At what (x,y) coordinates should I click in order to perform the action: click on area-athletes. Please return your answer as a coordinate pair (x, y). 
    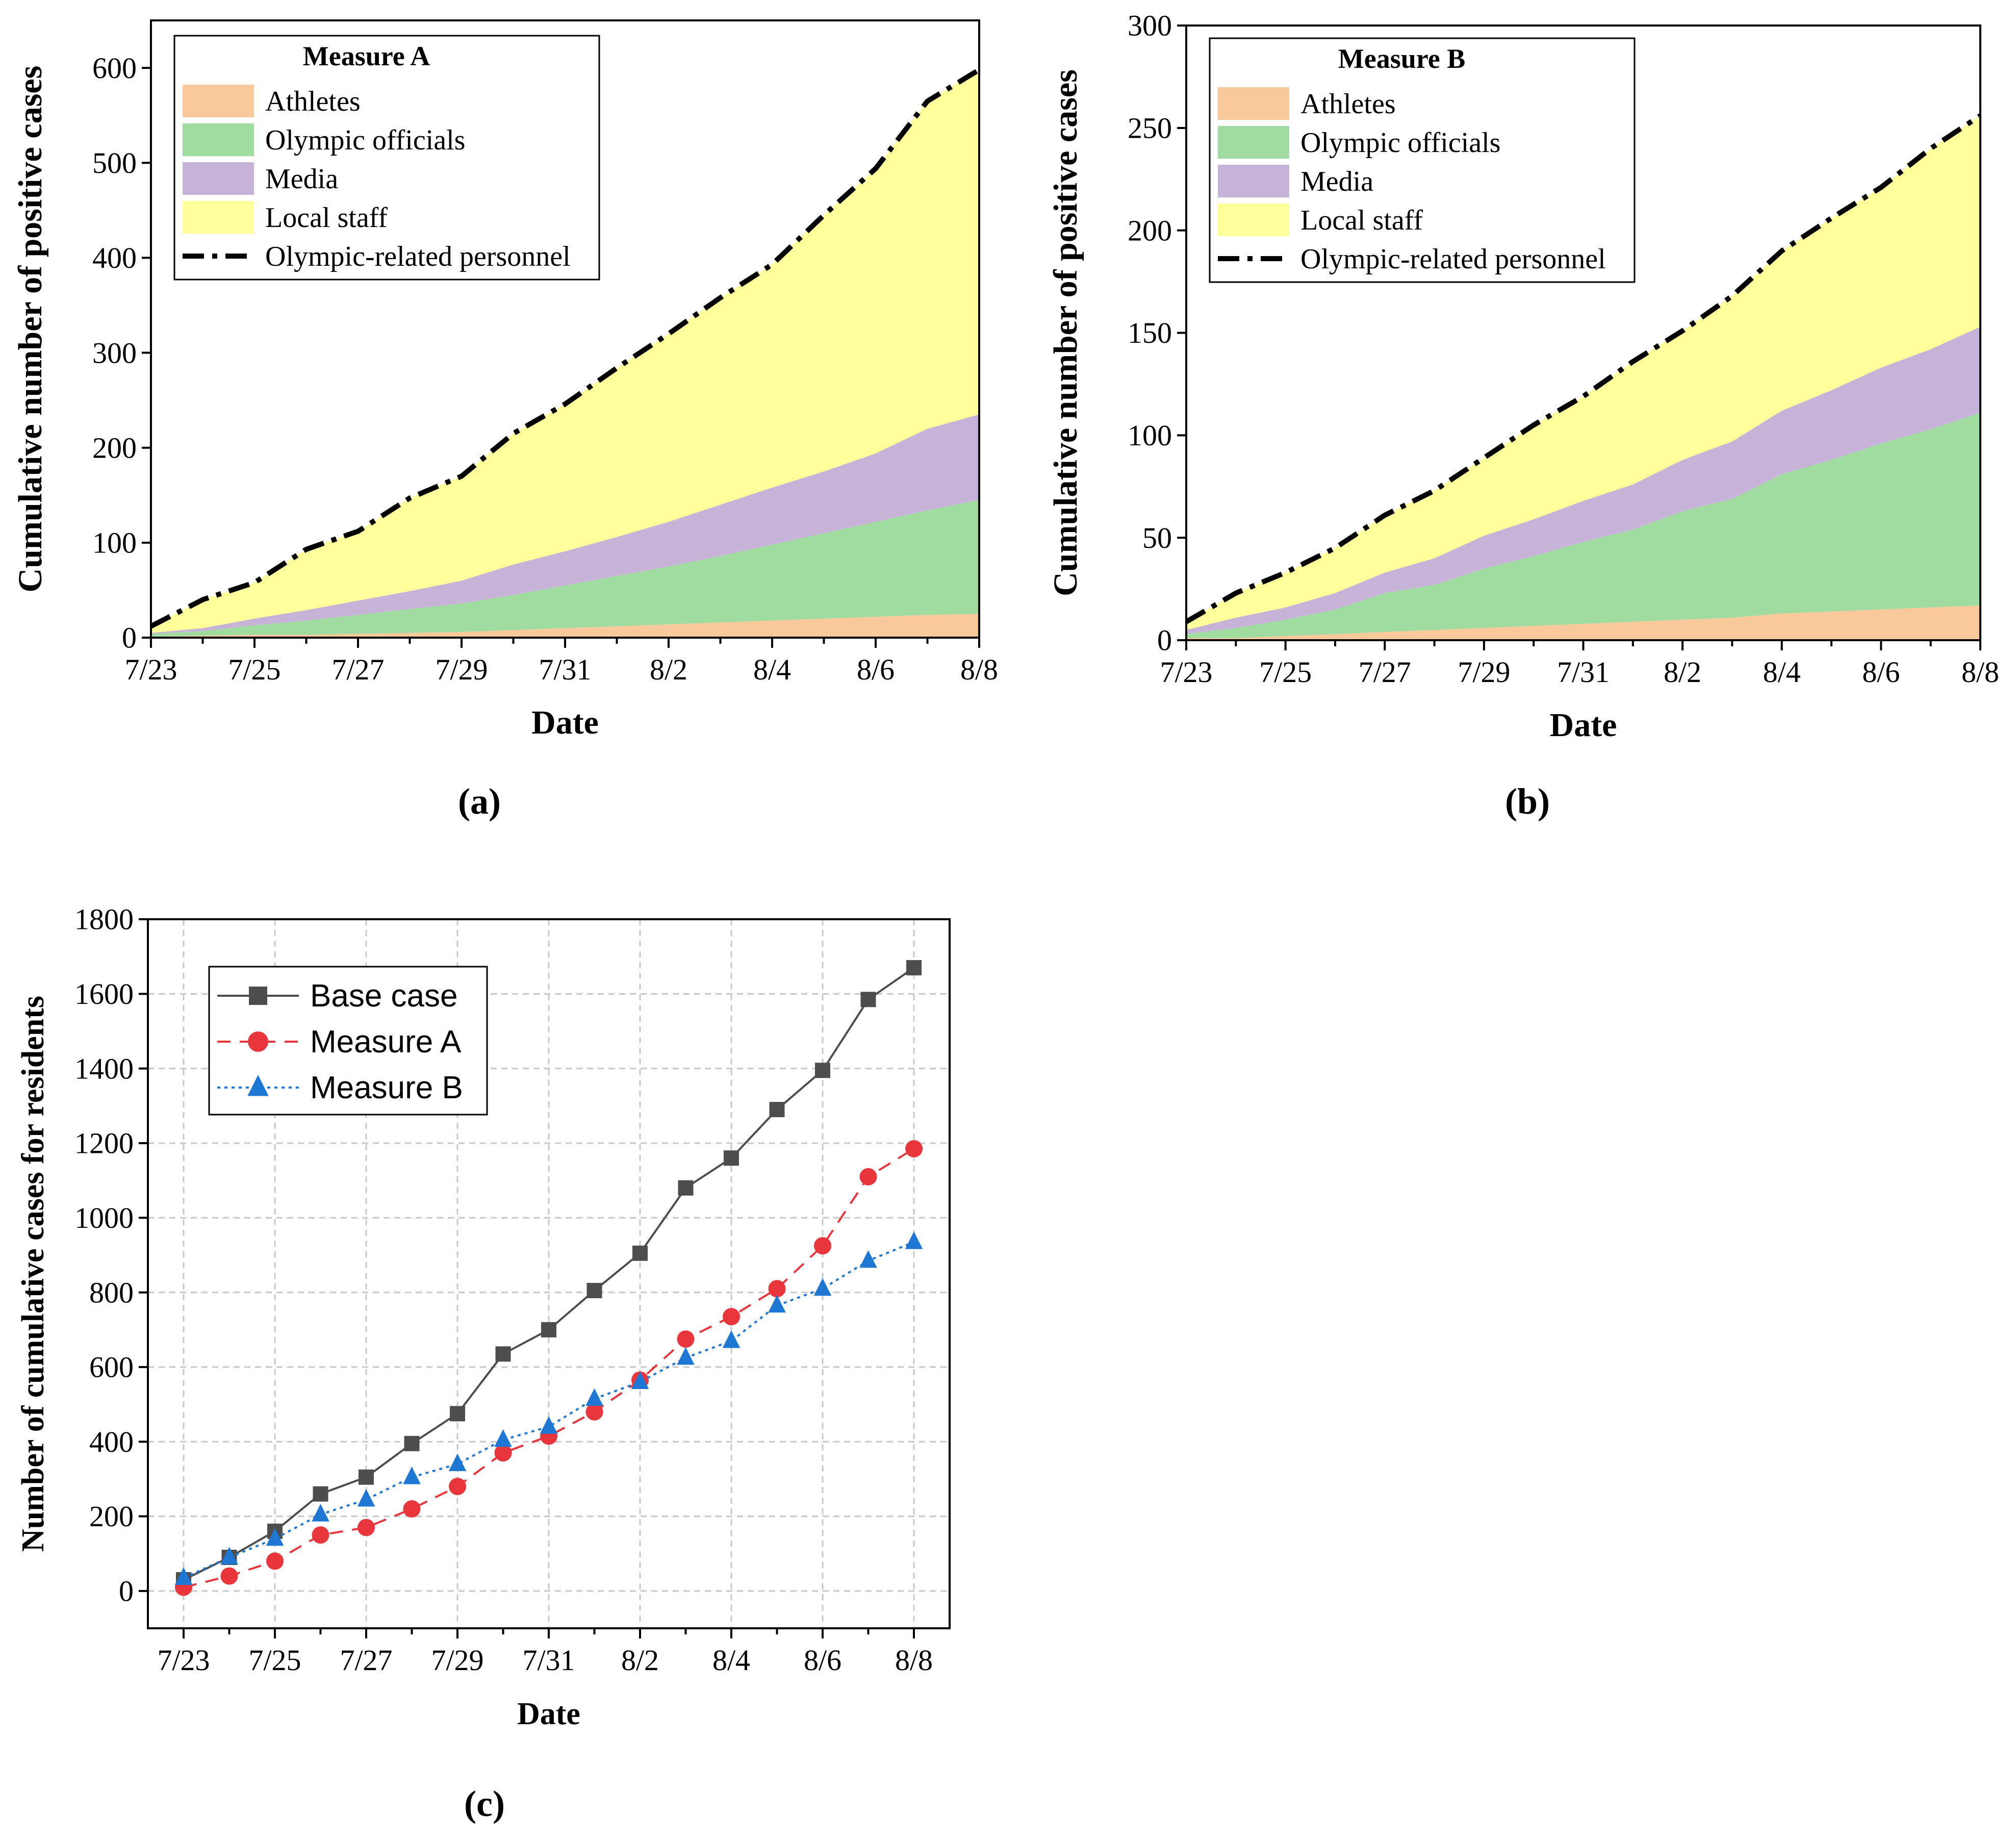
    Looking at the image, I should click on (565, 626).